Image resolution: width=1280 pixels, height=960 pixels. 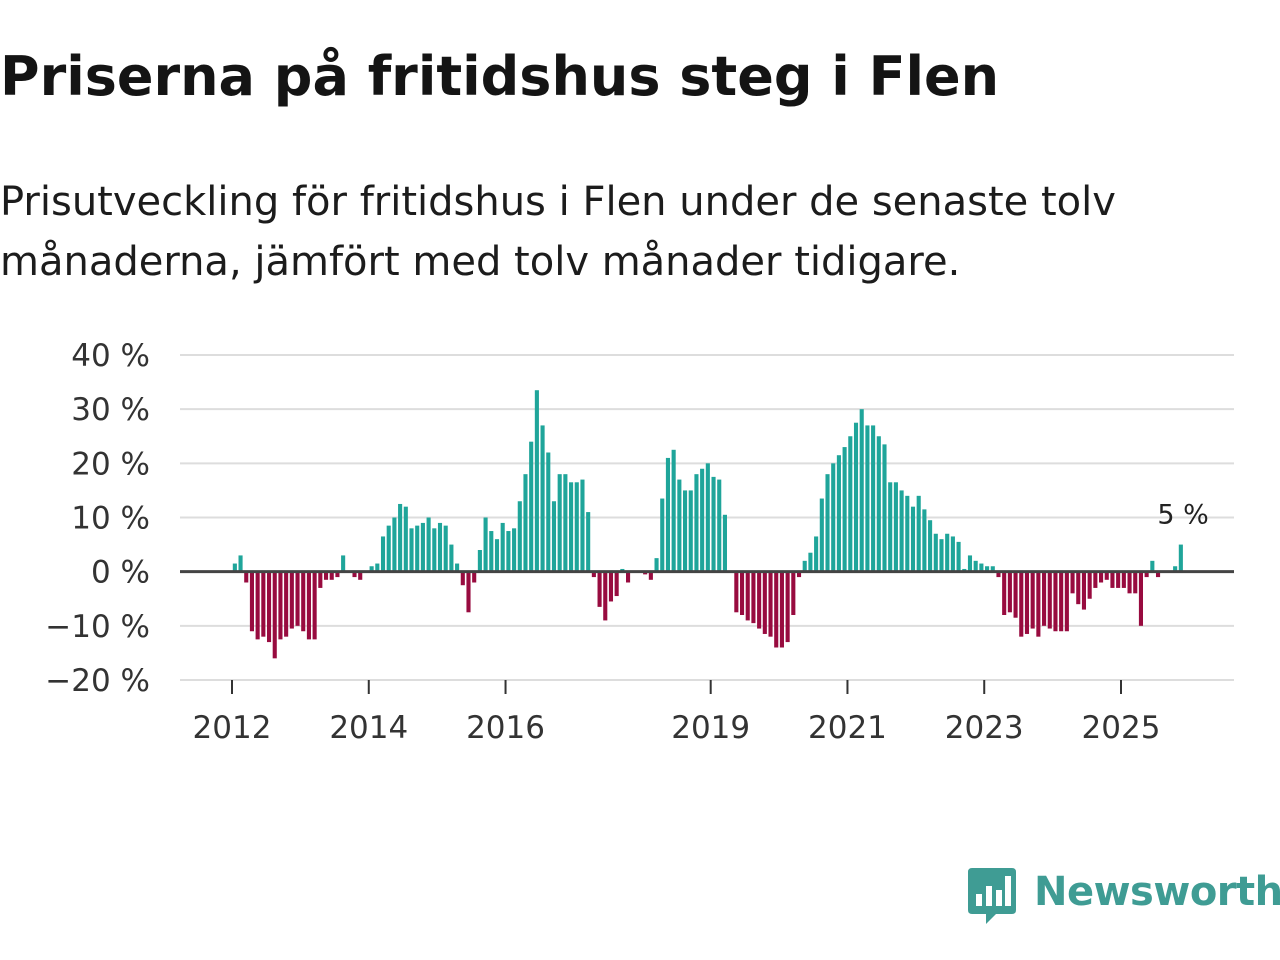 I want to click on page-title: Priserna på fritidshus steg i Flen, so click(x=500, y=76).